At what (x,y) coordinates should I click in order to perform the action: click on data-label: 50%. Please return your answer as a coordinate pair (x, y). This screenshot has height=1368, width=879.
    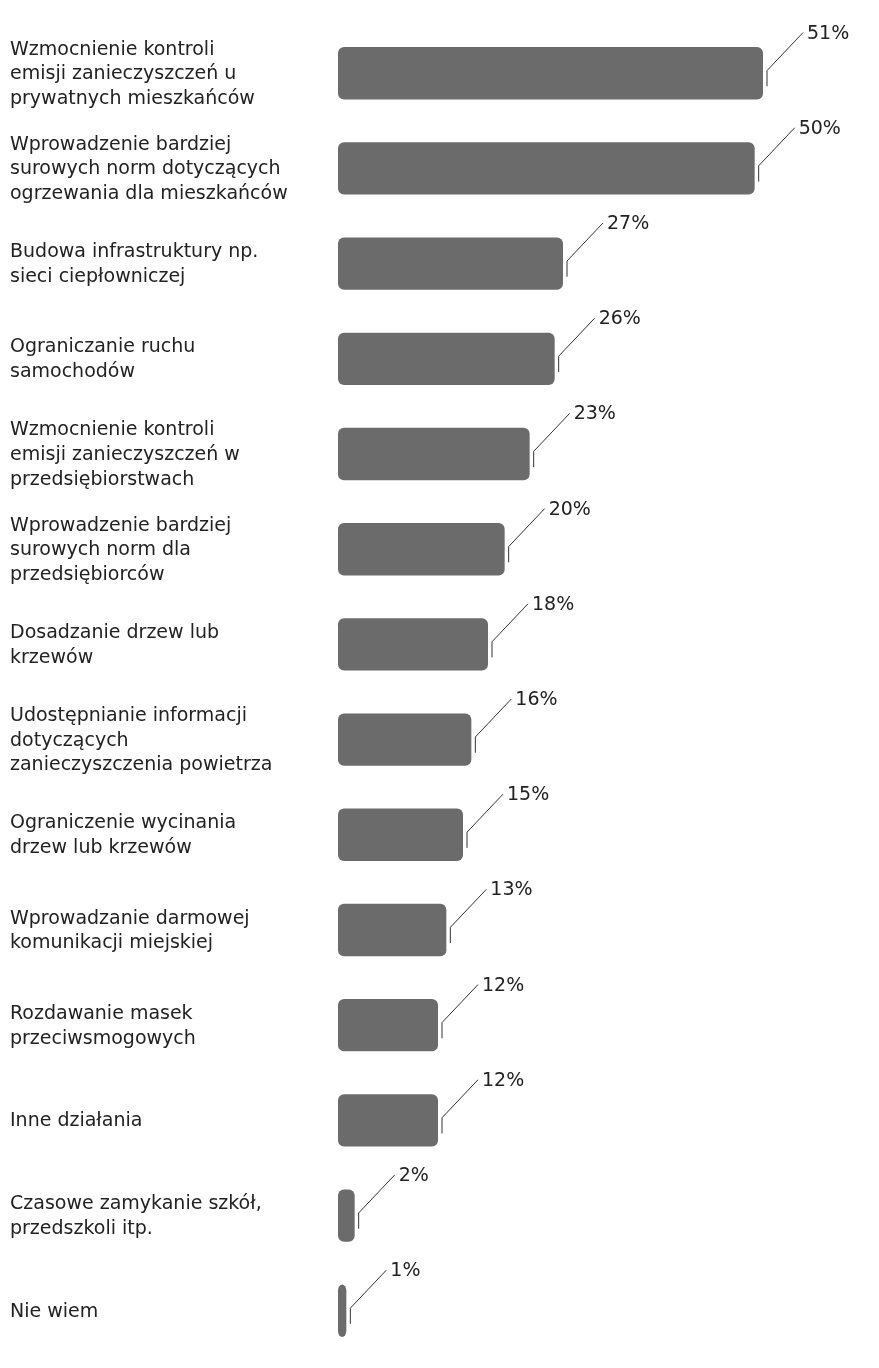
    Looking at the image, I should click on (819, 126).